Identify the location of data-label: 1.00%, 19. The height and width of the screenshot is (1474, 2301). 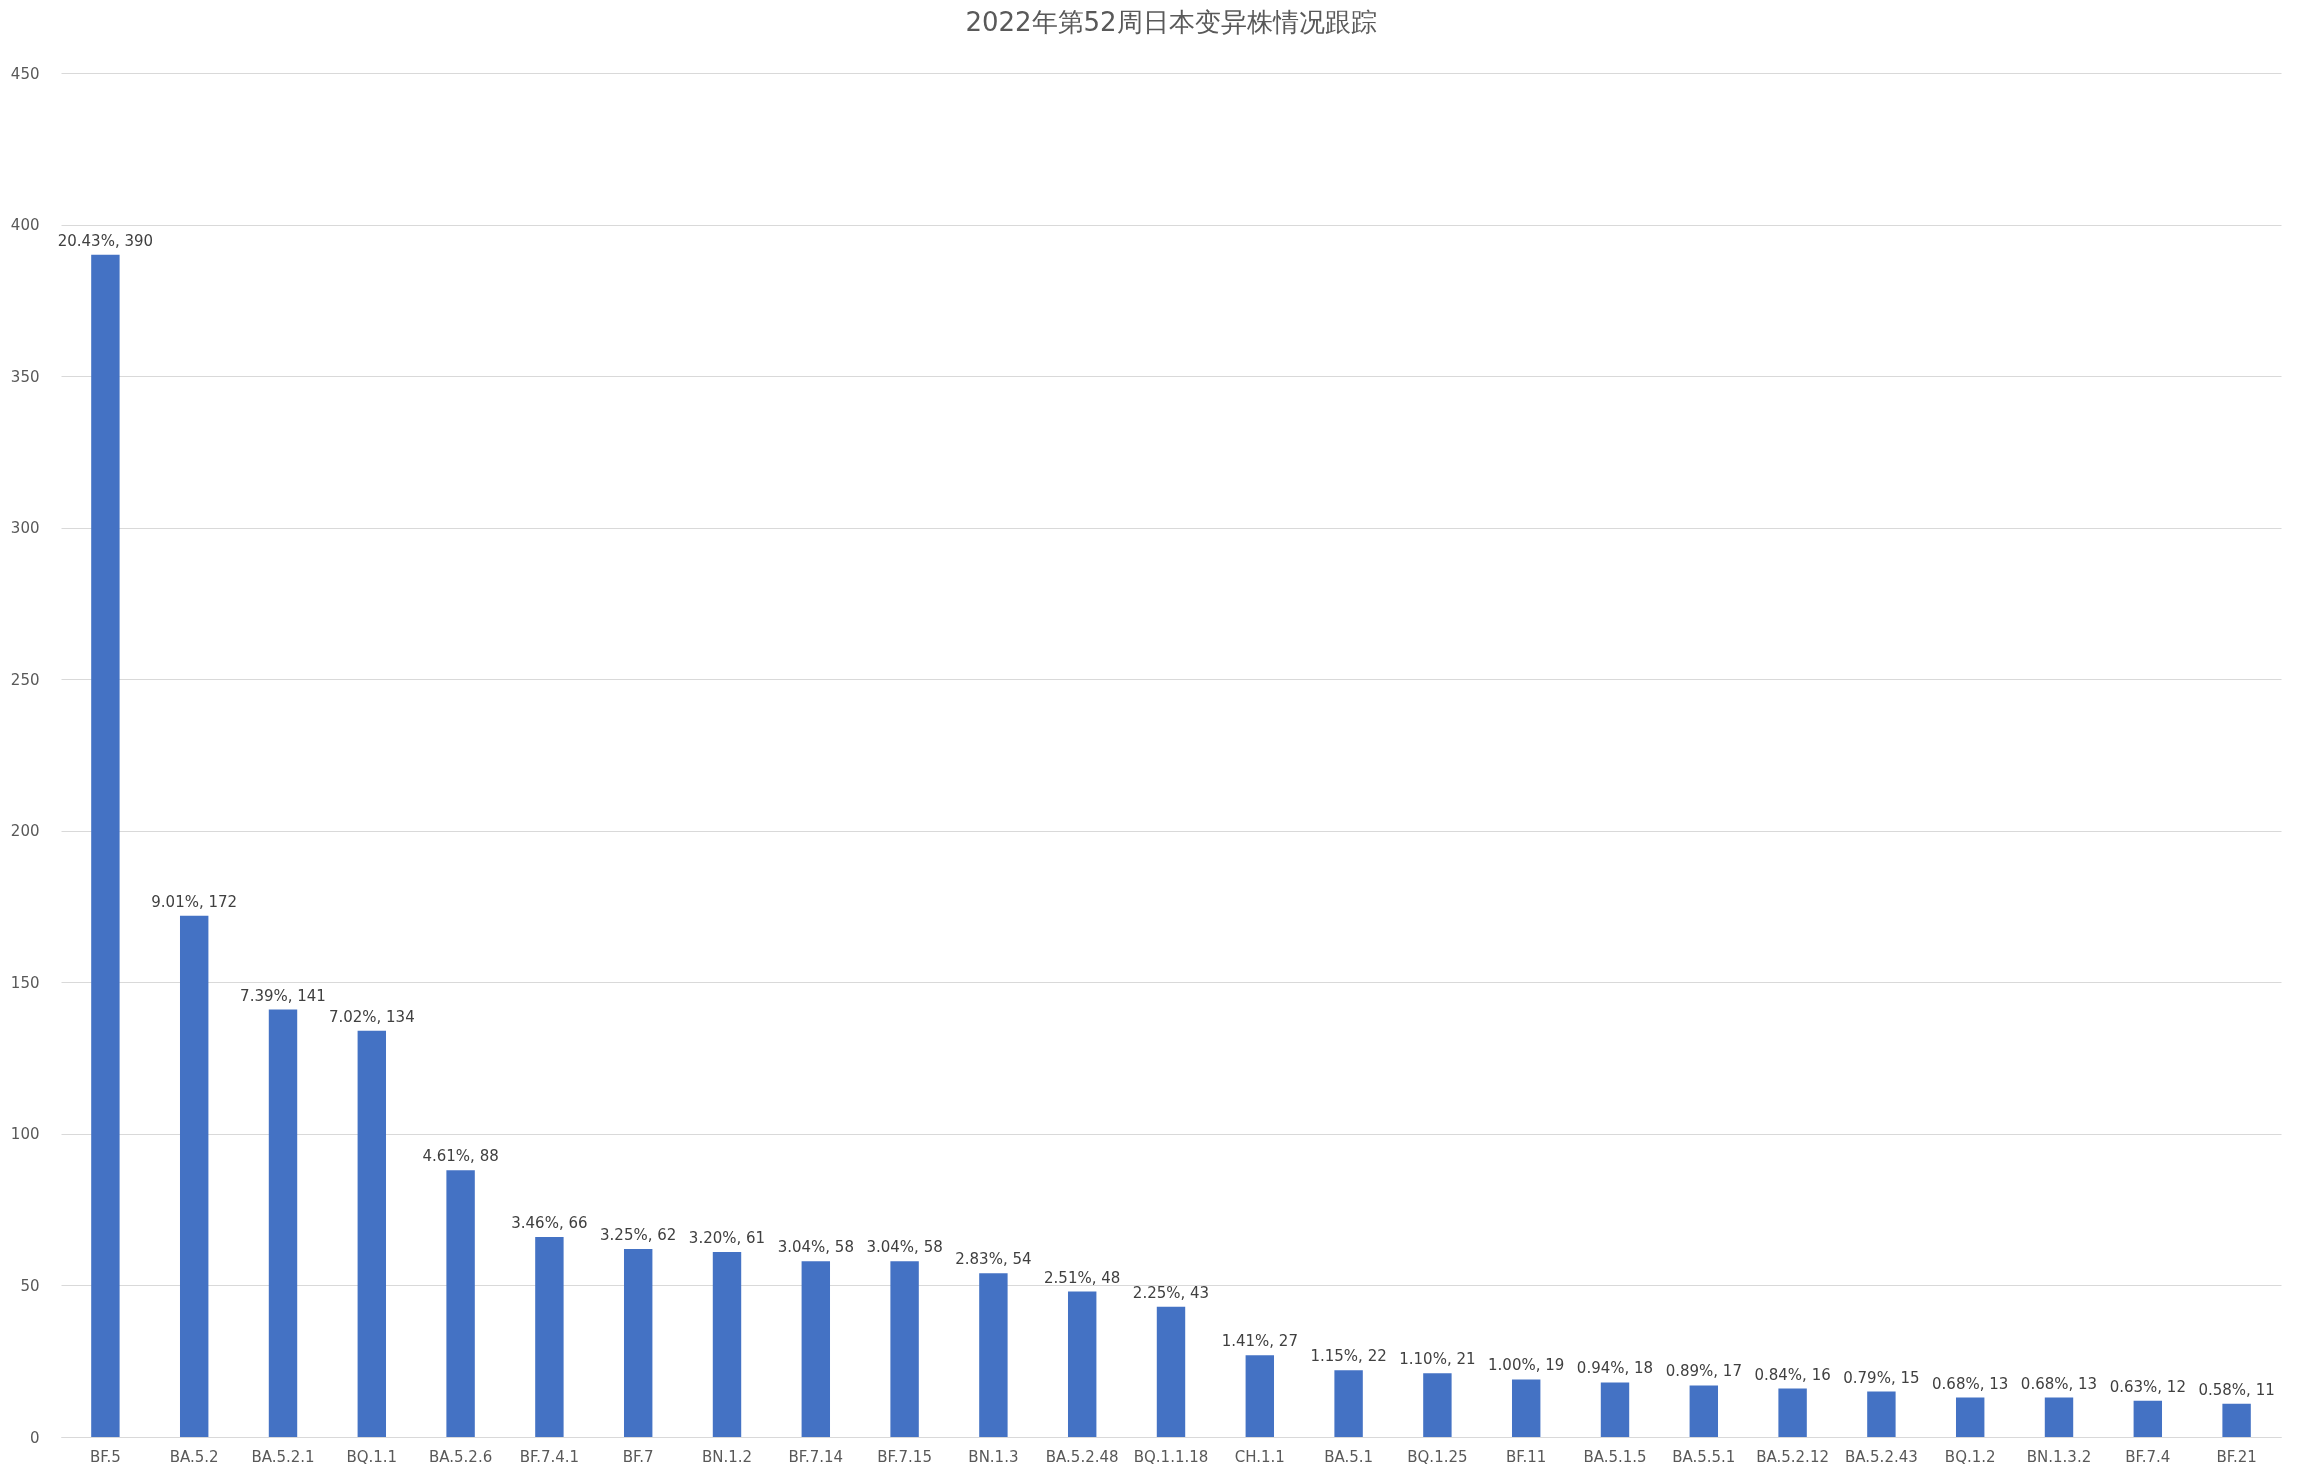
(1526, 1365).